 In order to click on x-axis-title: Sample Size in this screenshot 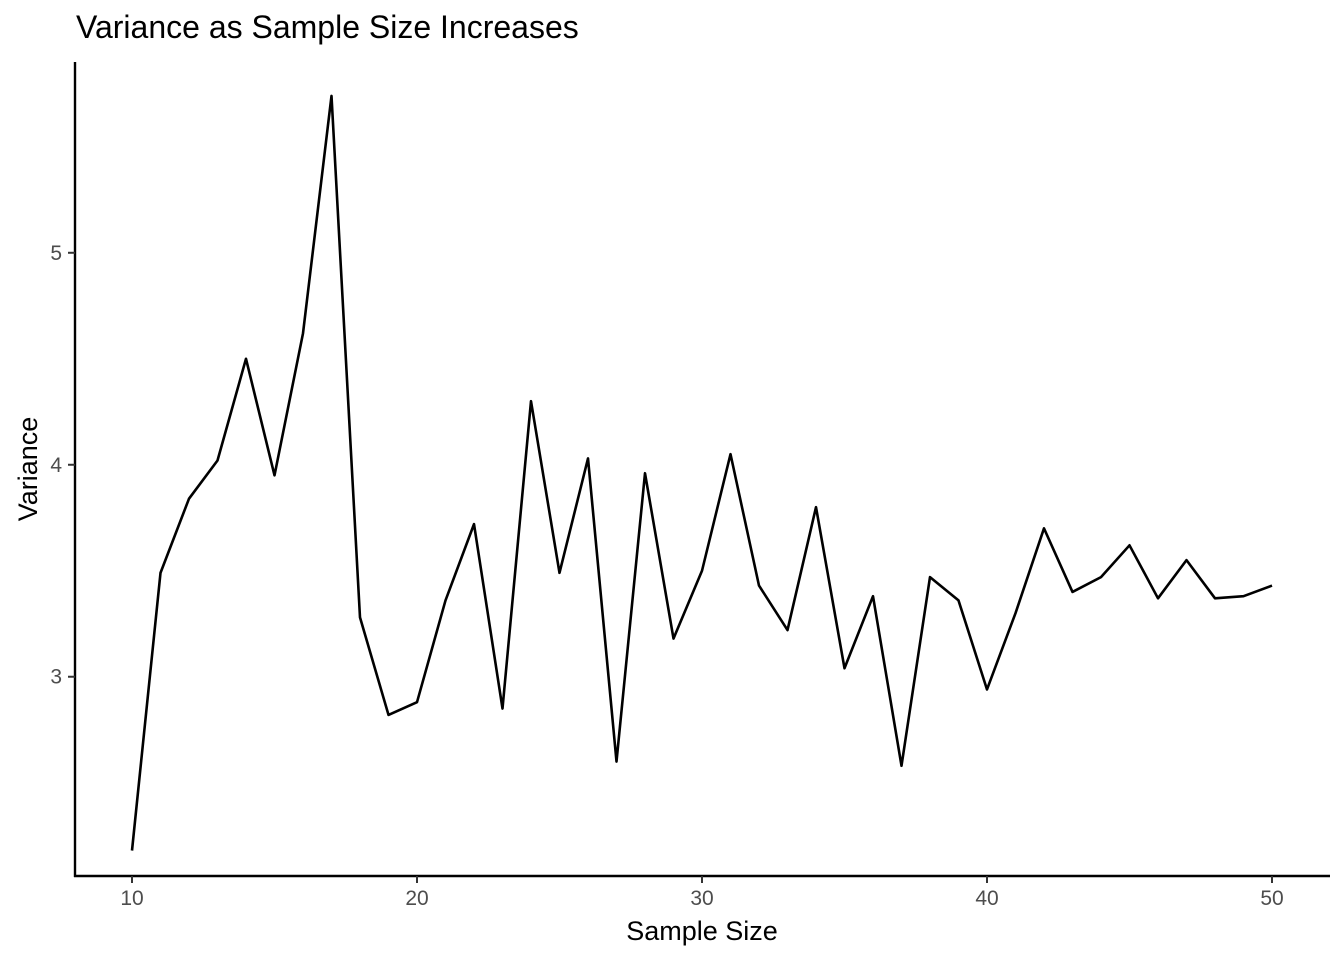, I will do `click(702, 931)`.